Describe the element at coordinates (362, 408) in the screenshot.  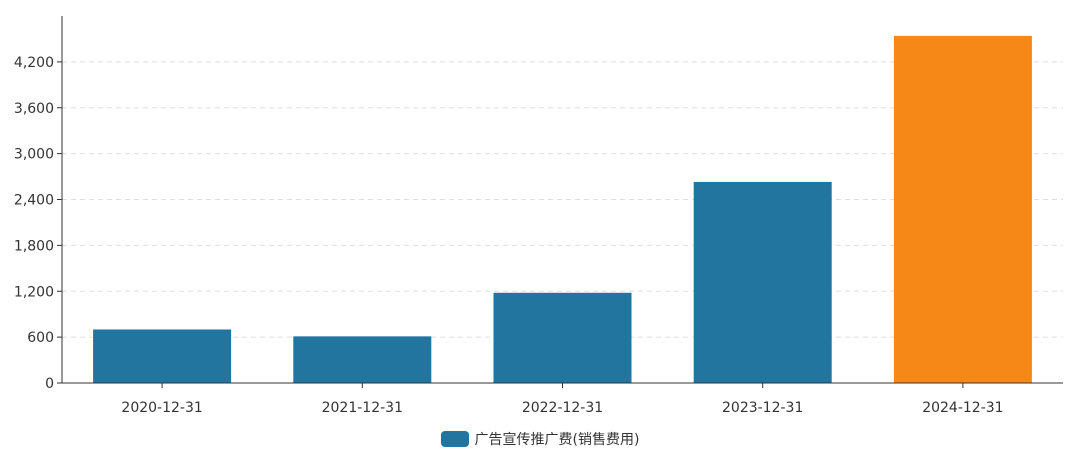
I see `x-tick-label: 2021-12-31` at that location.